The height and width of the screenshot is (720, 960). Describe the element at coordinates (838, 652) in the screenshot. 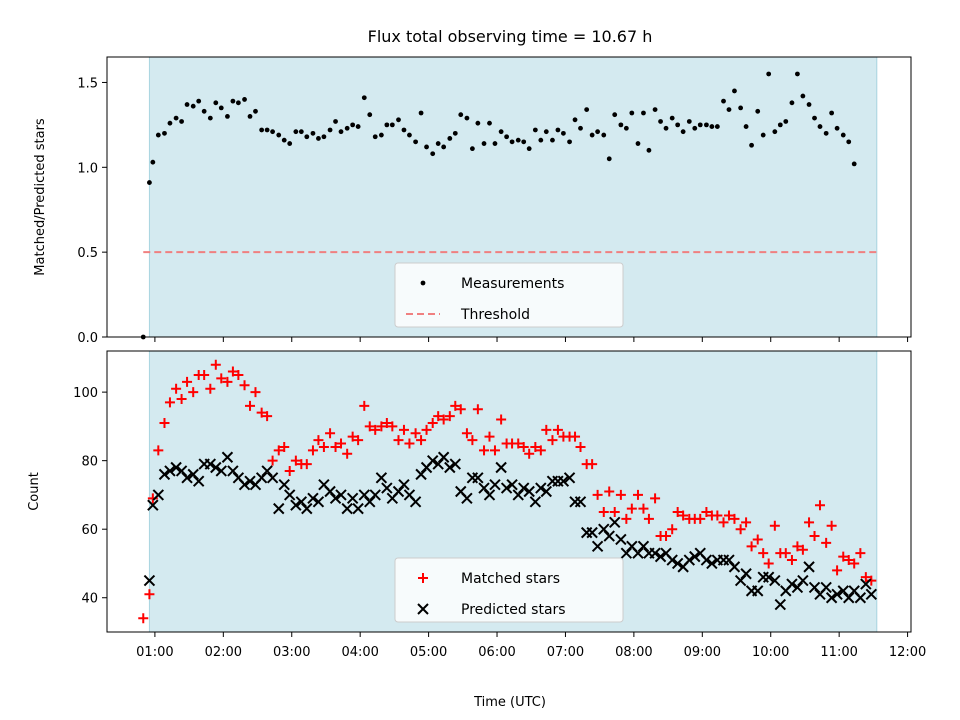

I see `x-tick-label: 11:00` at that location.